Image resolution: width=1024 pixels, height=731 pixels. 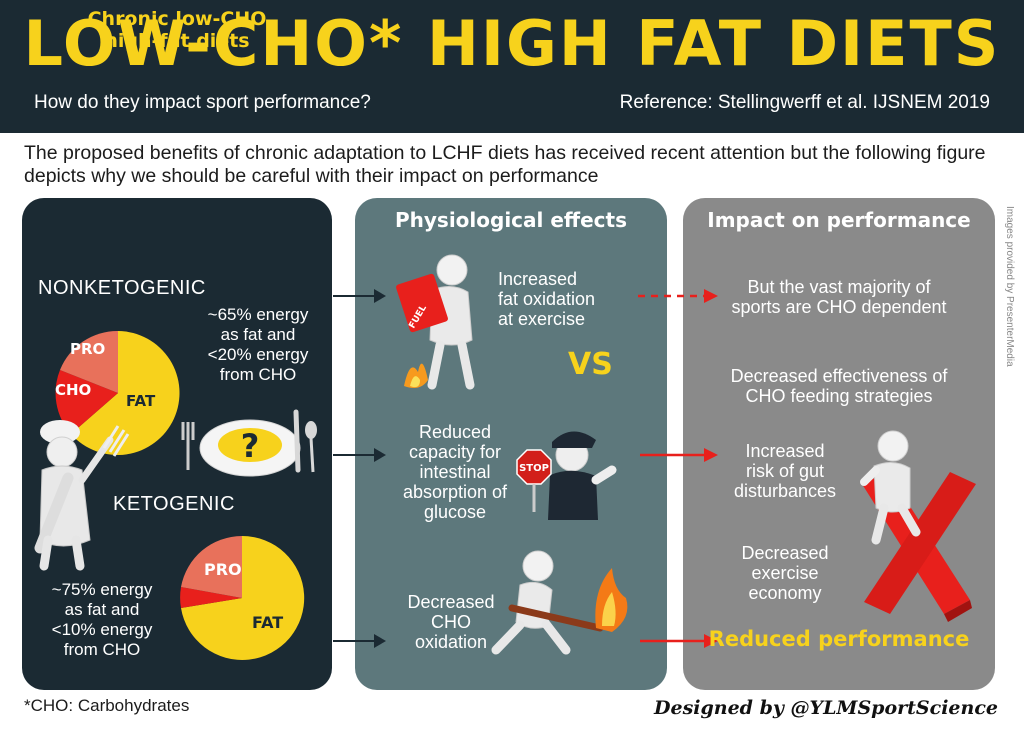 What do you see at coordinates (102, 629) in the screenshot?
I see `desc-line: <10% energy` at bounding box center [102, 629].